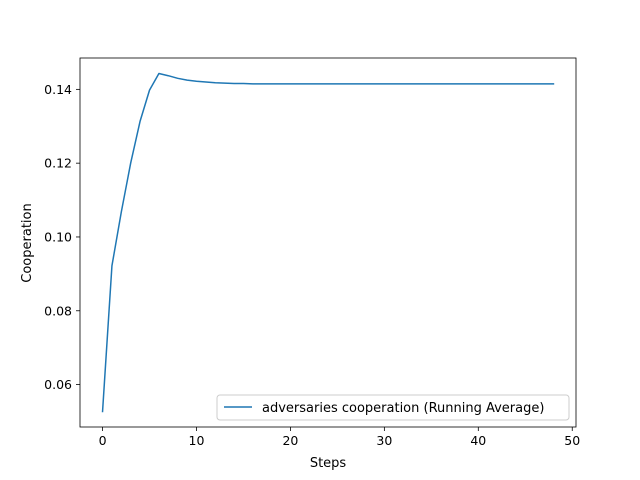 Image resolution: width=640 pixels, height=480 pixels. I want to click on x-tick-label: 10, so click(197, 440).